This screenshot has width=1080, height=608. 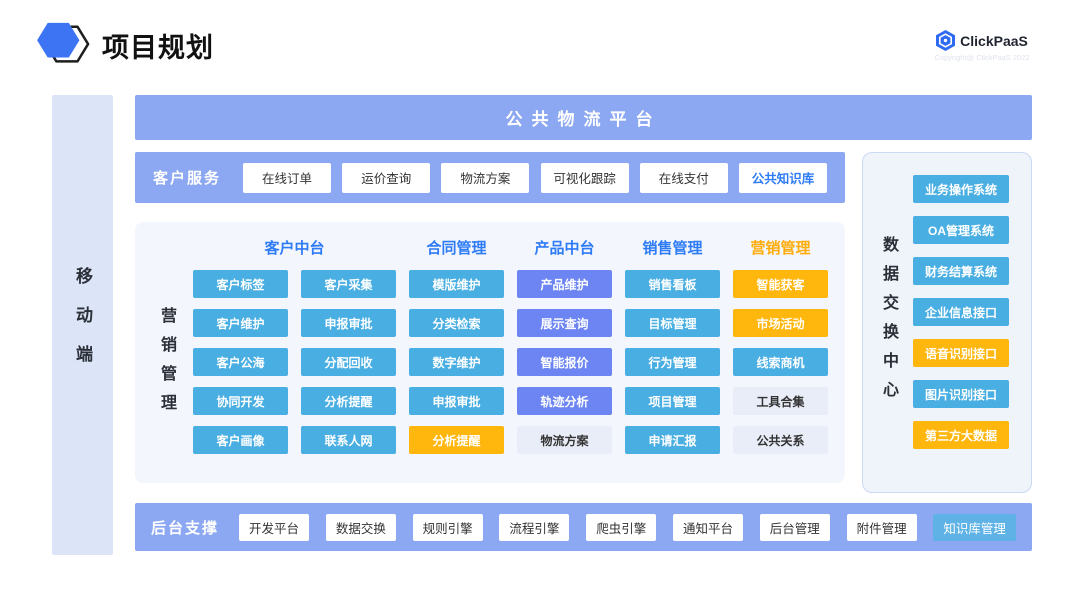 What do you see at coordinates (63, 42) in the screenshot?
I see `hexagon-logo-icon` at bounding box center [63, 42].